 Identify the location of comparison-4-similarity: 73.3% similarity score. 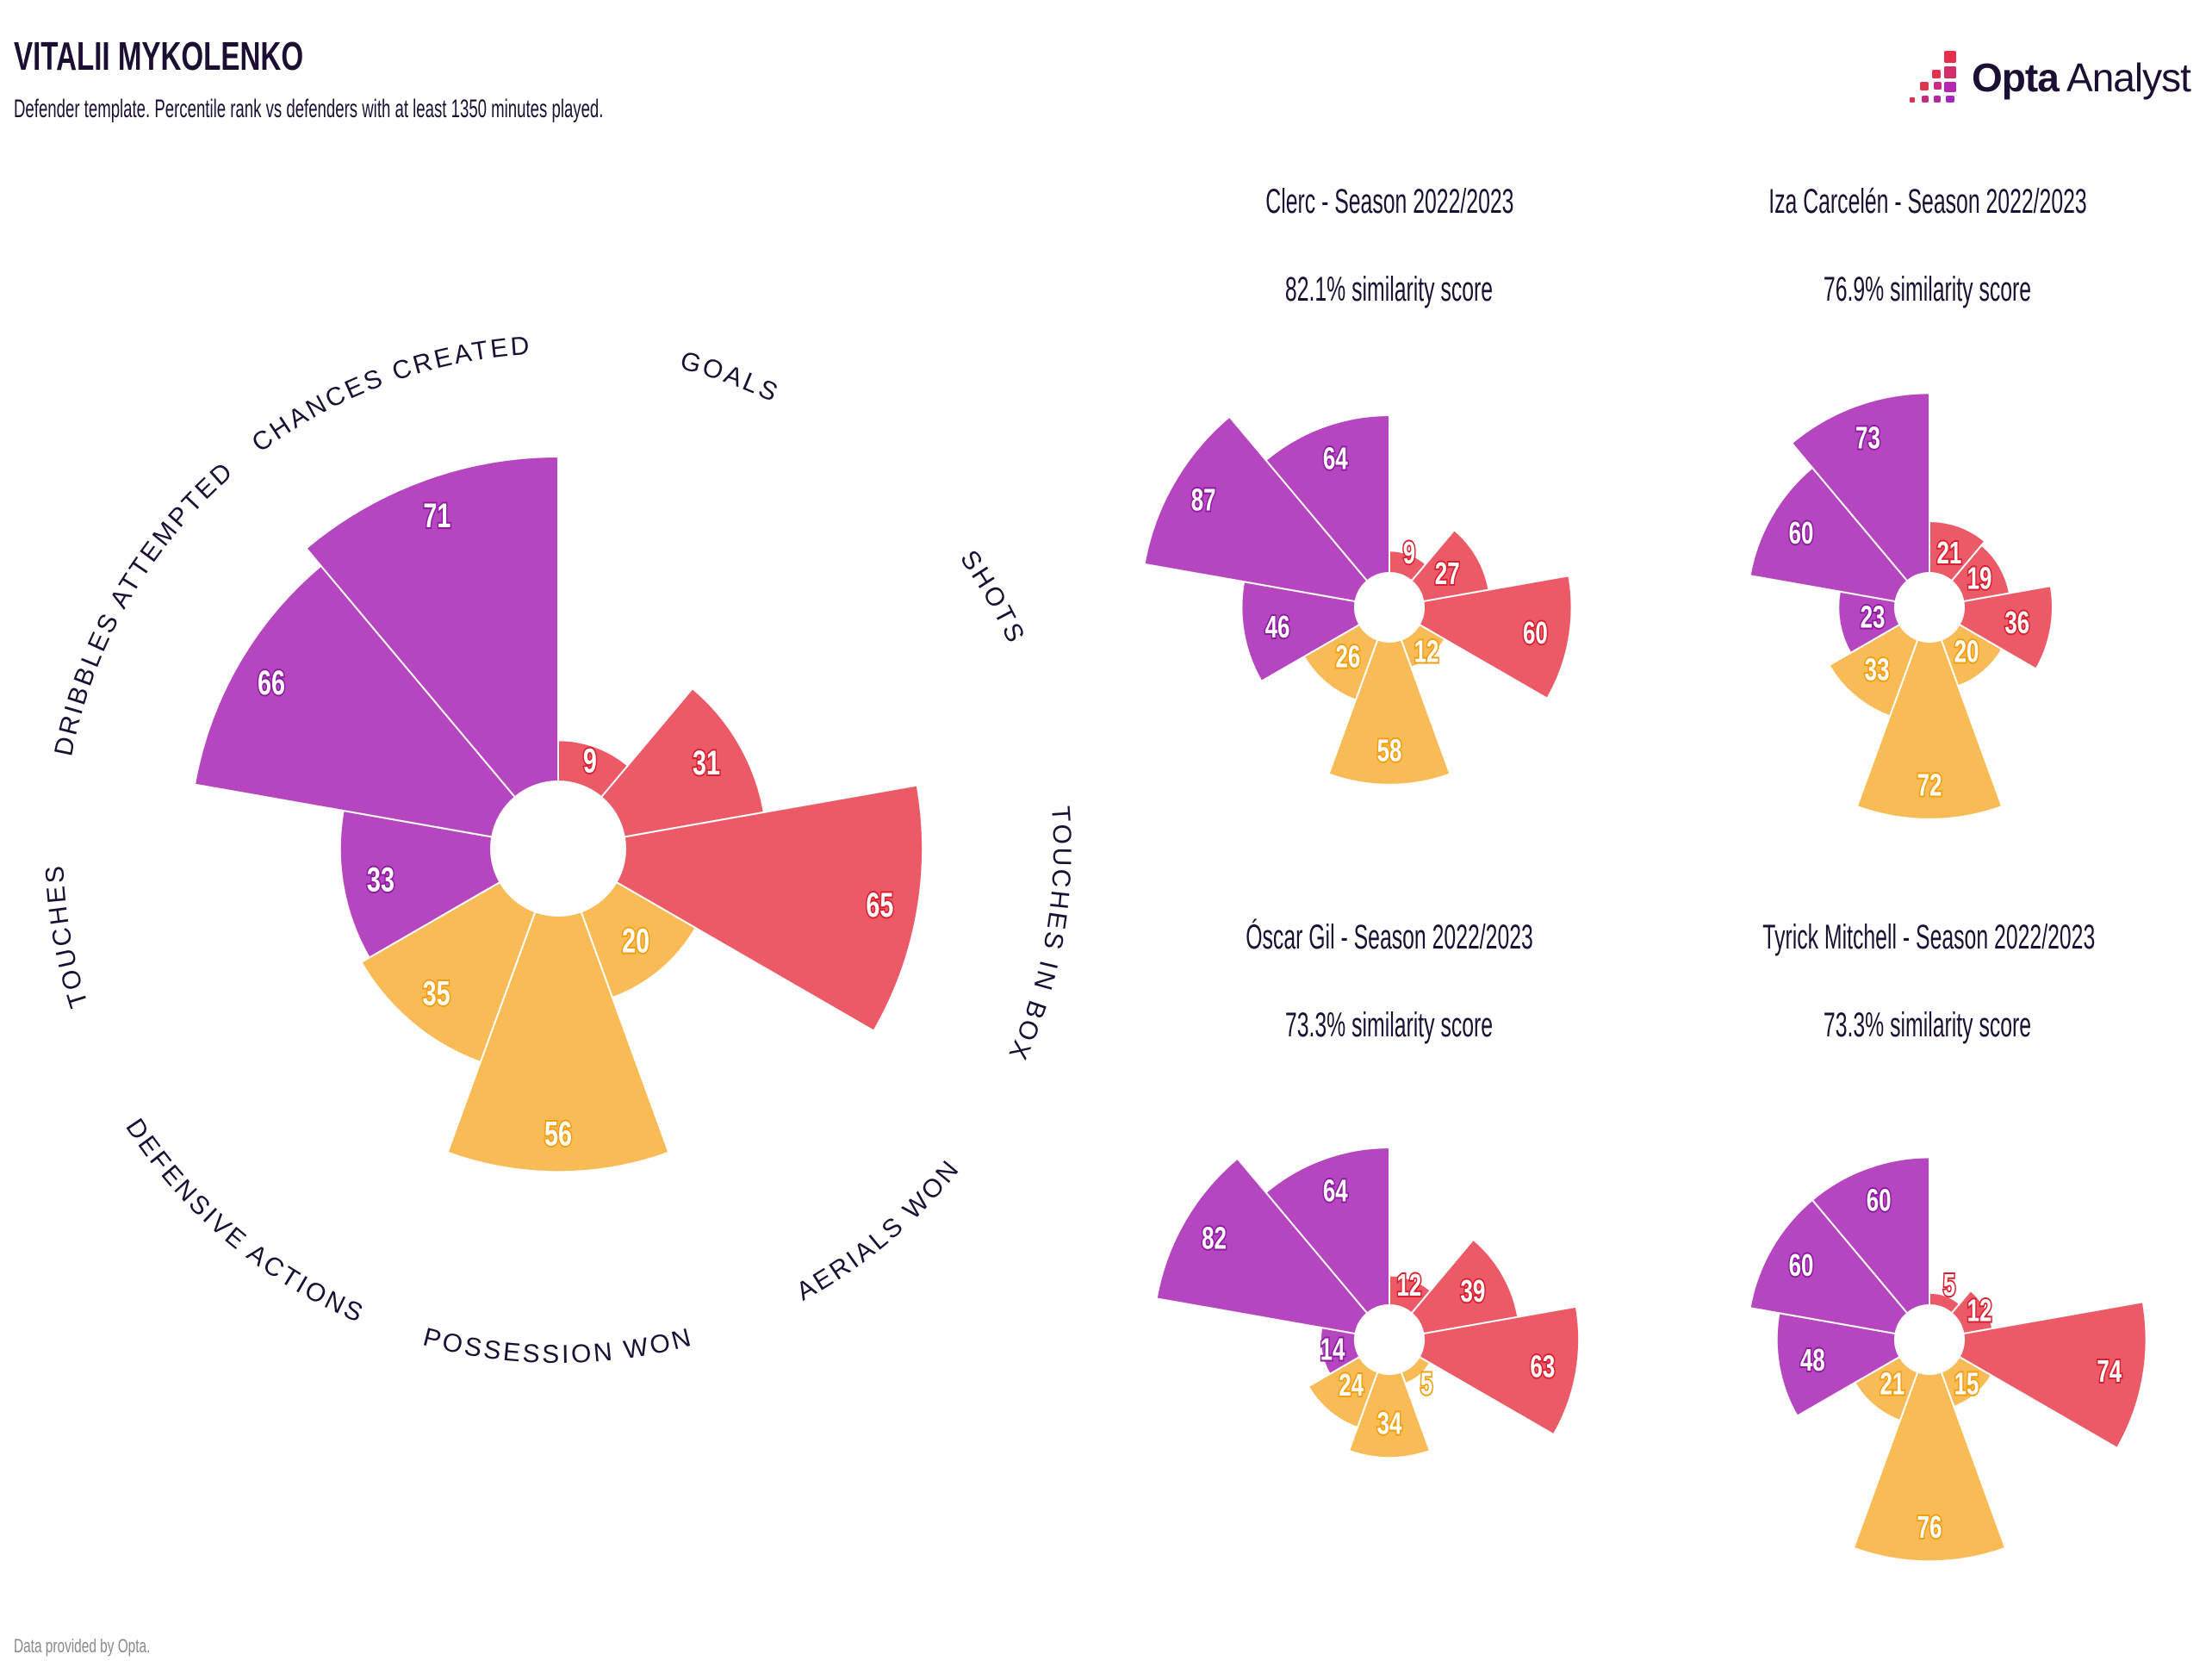
(1928, 1025).